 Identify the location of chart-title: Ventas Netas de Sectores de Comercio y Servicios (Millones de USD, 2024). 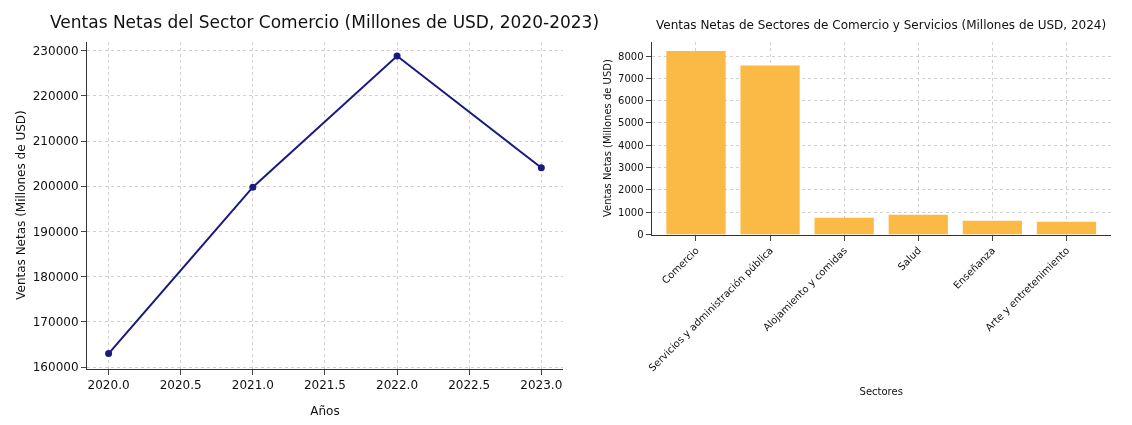
(881, 25).